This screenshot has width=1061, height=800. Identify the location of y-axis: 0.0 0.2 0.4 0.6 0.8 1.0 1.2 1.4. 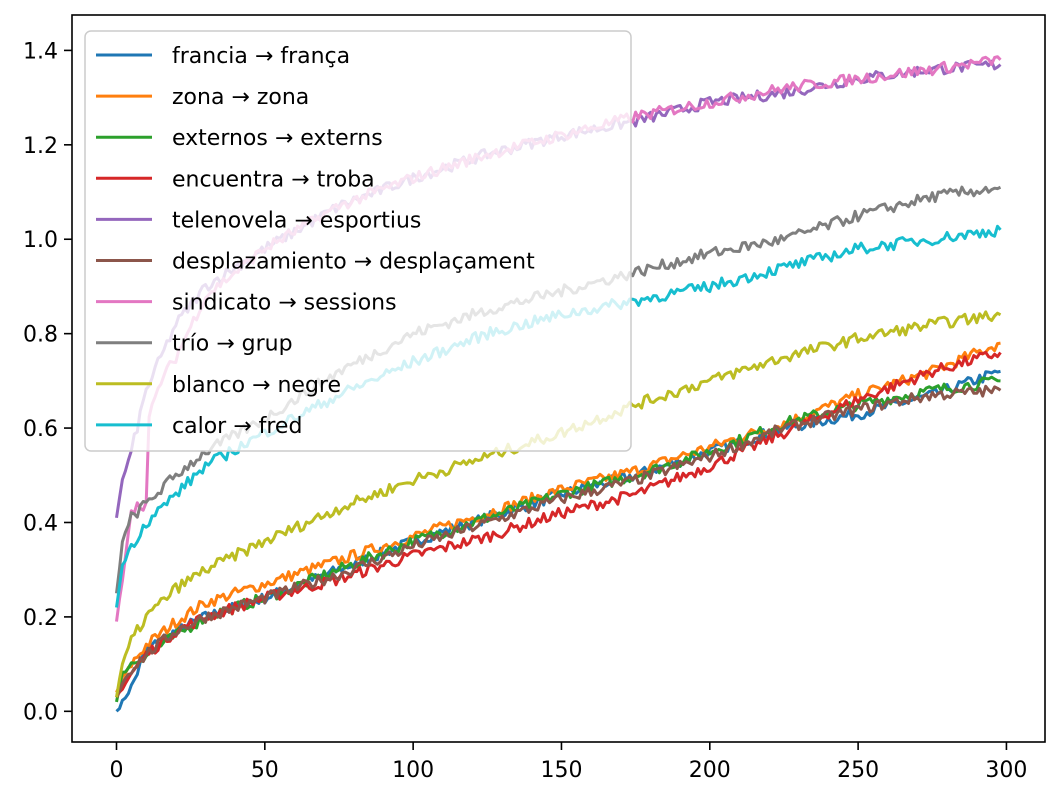
(47, 382).